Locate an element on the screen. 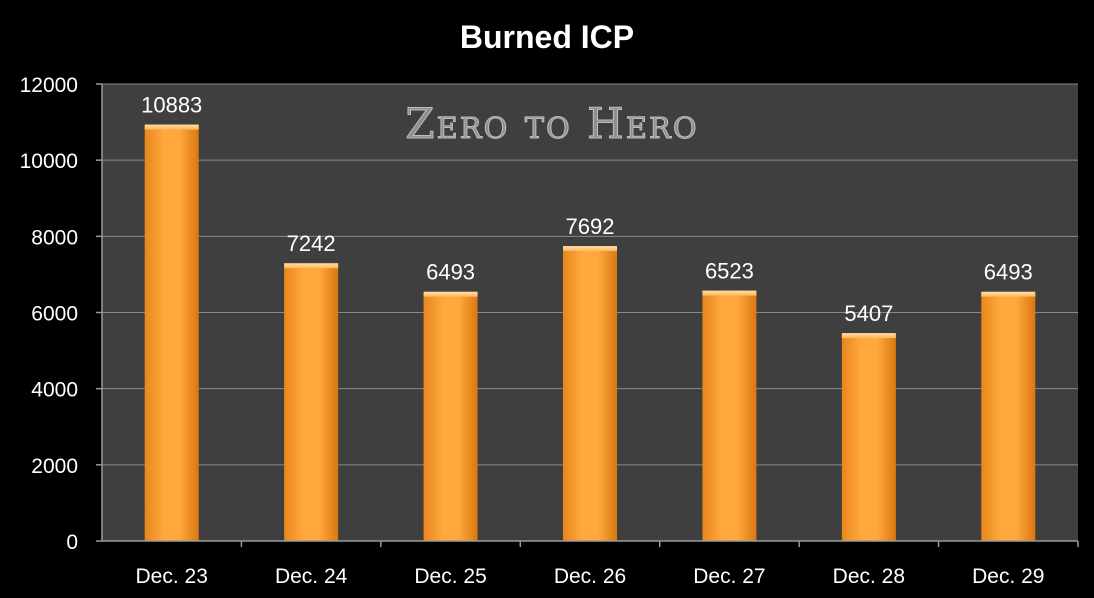 This screenshot has height=598, width=1094. y-tick-label: 0 is located at coordinates (72, 542).